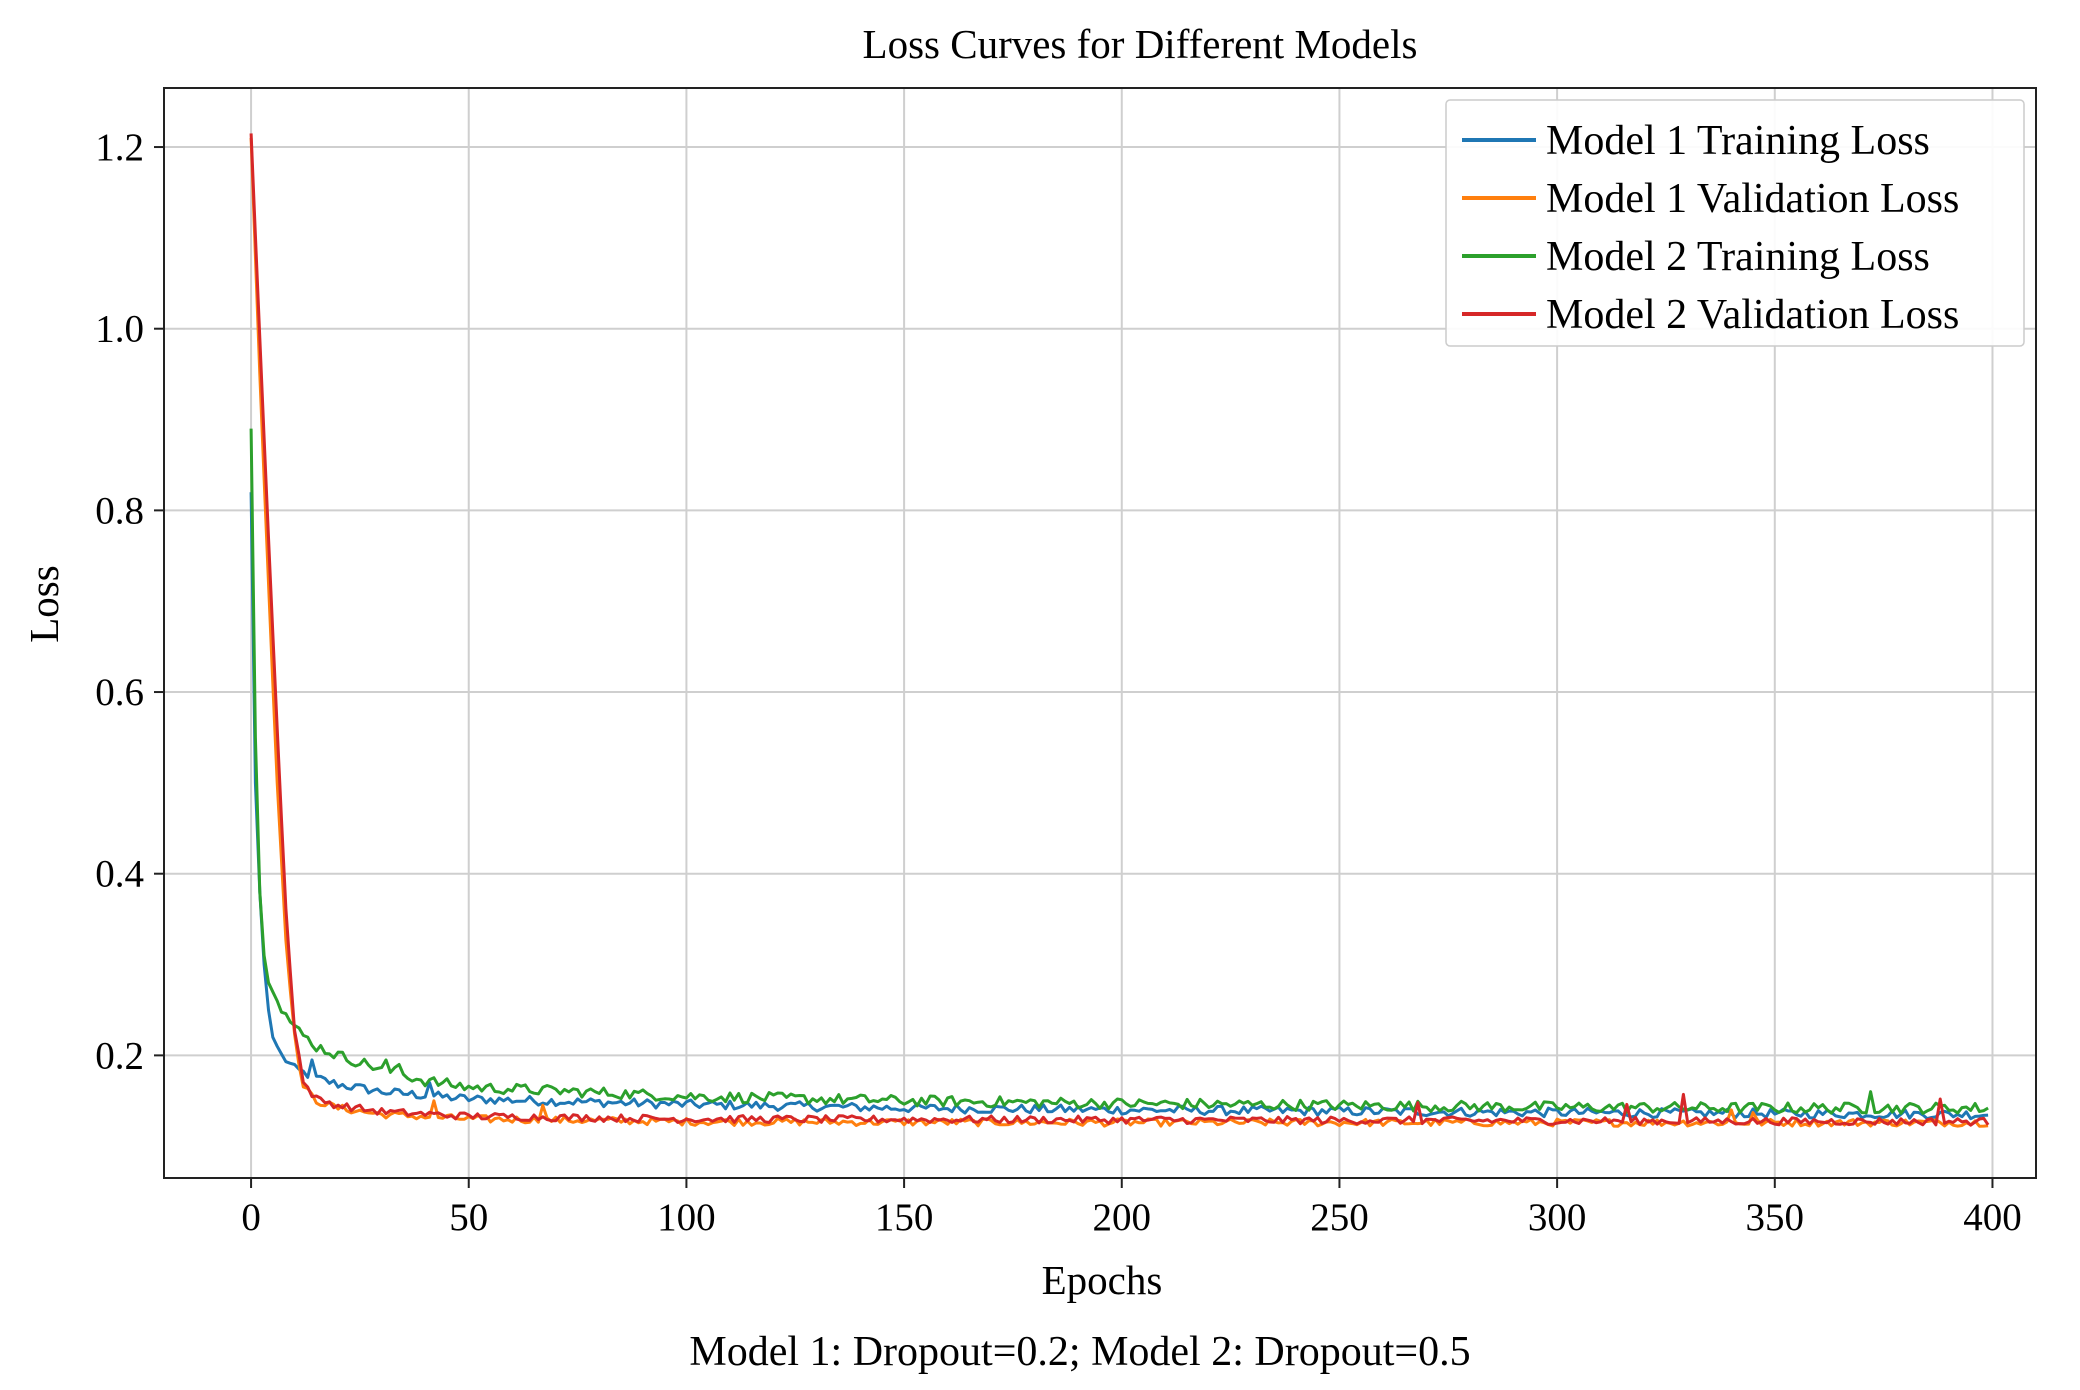  I want to click on x-tick-label: 150, so click(904, 1217).